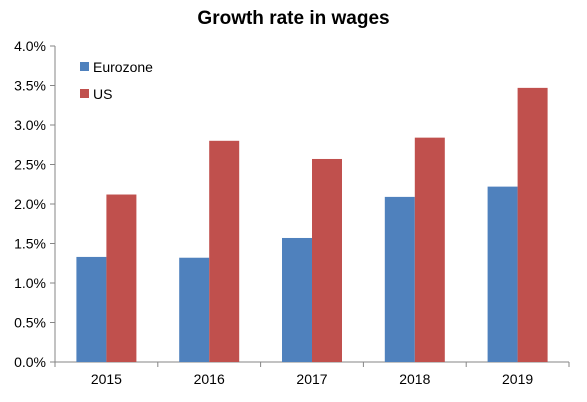 Image resolution: width=587 pixels, height=402 pixels. Describe the element at coordinates (311, 379) in the screenshot. I see `x-tick-label: 2017` at that location.